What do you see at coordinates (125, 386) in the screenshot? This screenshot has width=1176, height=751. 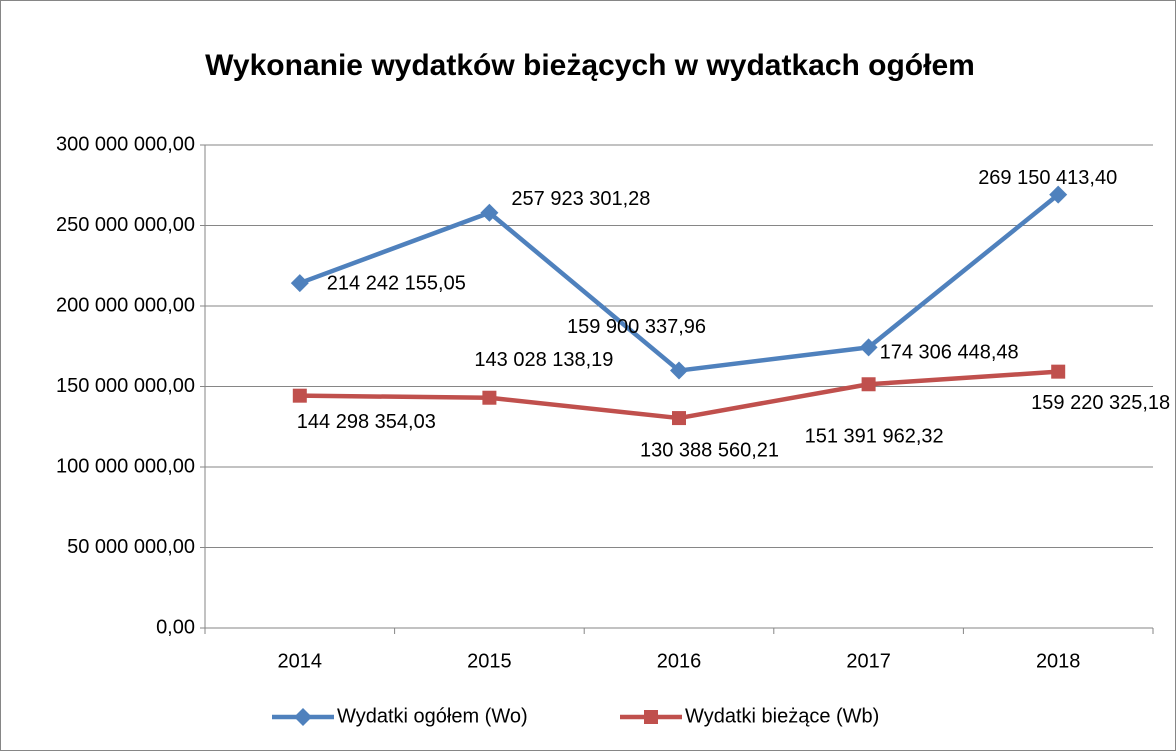 I see `y-tick-label: 150 000 000,00` at bounding box center [125, 386].